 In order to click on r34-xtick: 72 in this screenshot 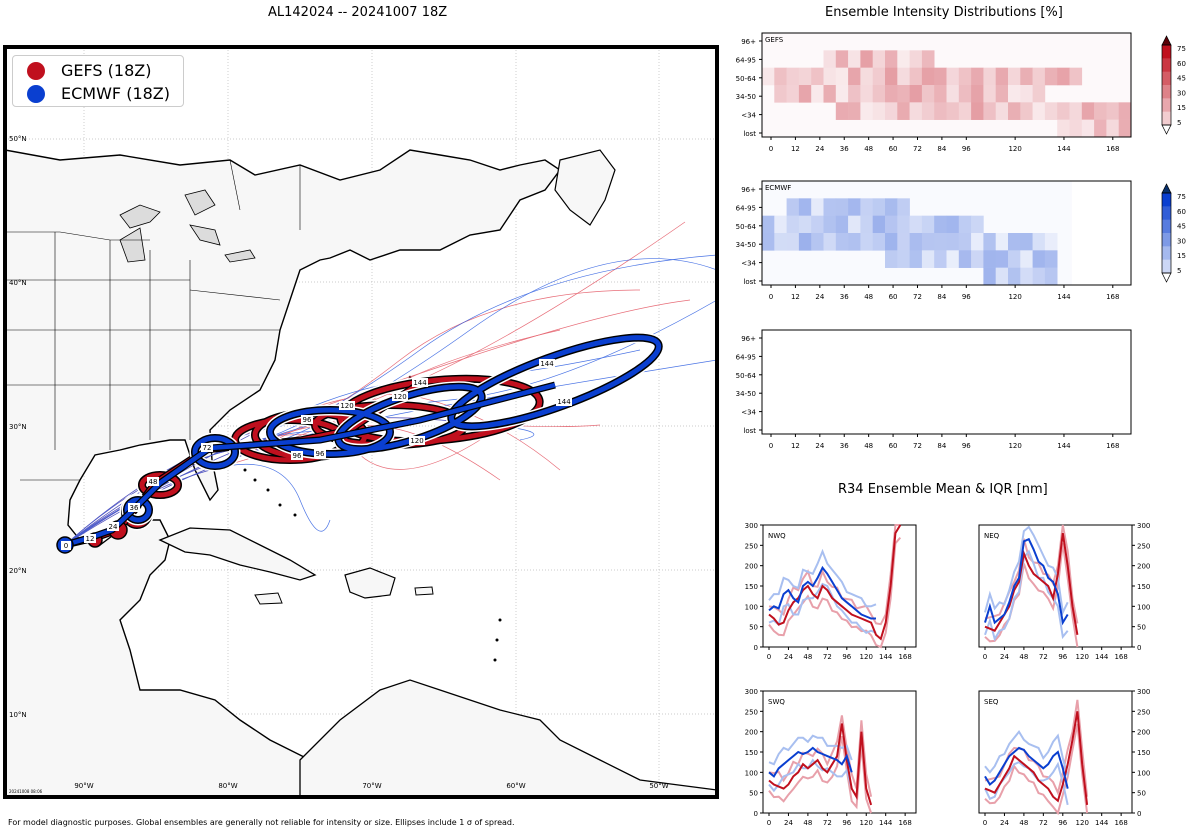, I will do `click(1043, 657)`.